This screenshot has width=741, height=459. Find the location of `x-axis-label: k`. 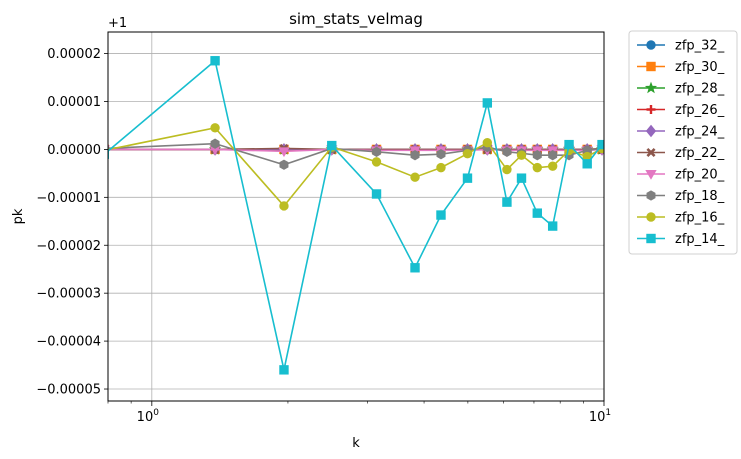

x-axis-label: k is located at coordinates (356, 443).